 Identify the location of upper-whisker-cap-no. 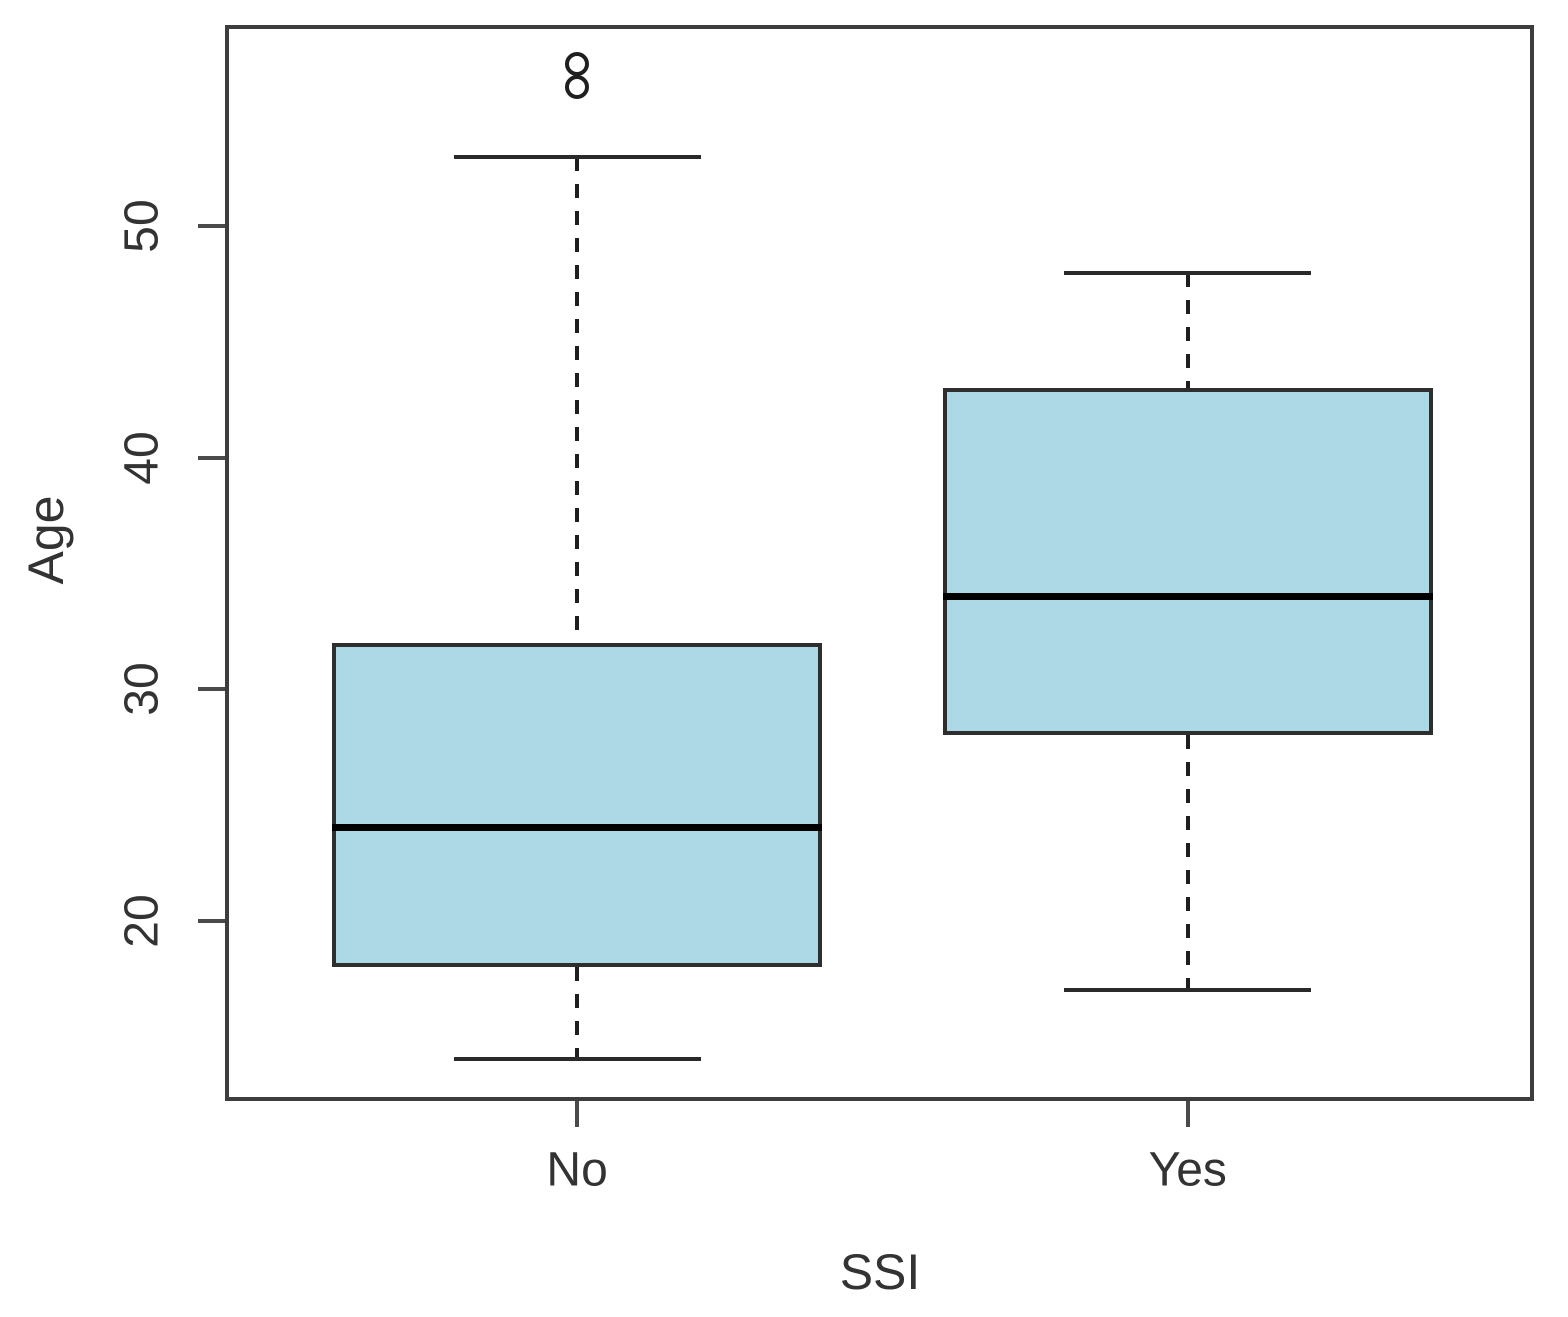
(577, 156).